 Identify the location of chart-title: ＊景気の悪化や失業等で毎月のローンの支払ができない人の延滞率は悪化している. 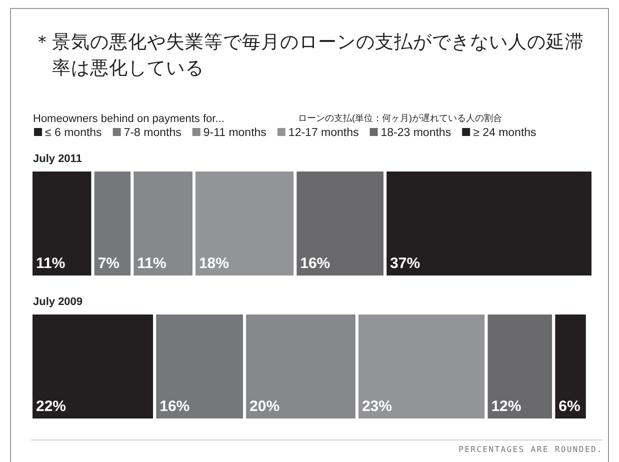
(308, 54).